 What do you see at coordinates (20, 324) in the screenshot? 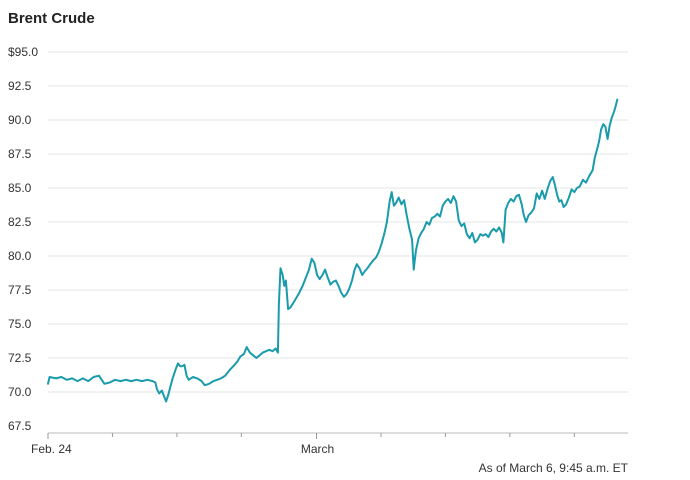
I see `y-tick-label: 75.0` at bounding box center [20, 324].